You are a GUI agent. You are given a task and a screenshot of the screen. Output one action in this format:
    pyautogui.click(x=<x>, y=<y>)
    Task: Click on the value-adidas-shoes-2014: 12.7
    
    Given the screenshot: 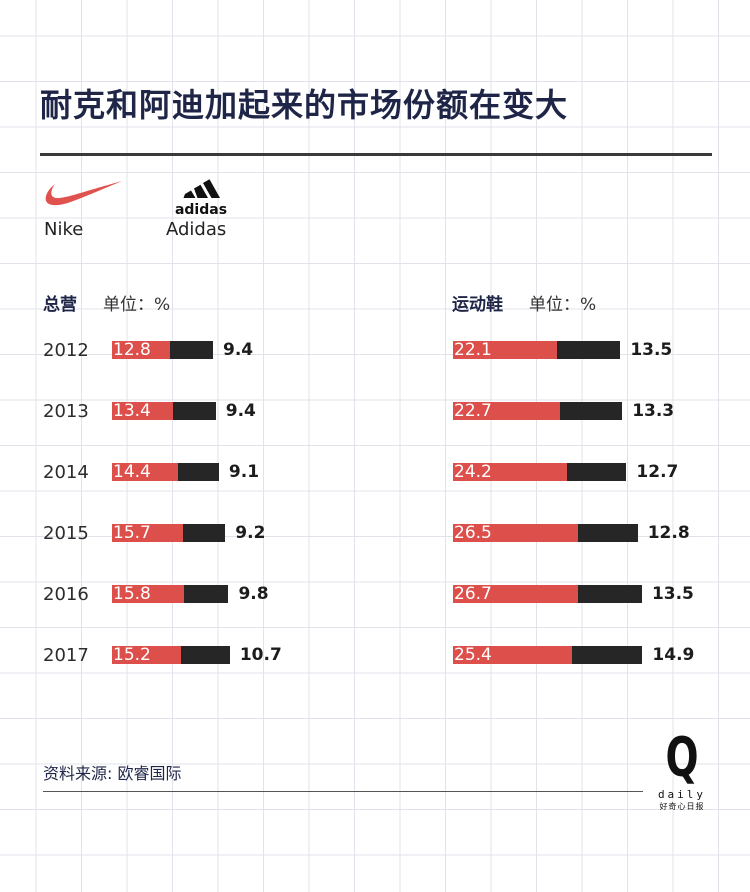 What is the action you would take?
    pyautogui.click(x=657, y=472)
    